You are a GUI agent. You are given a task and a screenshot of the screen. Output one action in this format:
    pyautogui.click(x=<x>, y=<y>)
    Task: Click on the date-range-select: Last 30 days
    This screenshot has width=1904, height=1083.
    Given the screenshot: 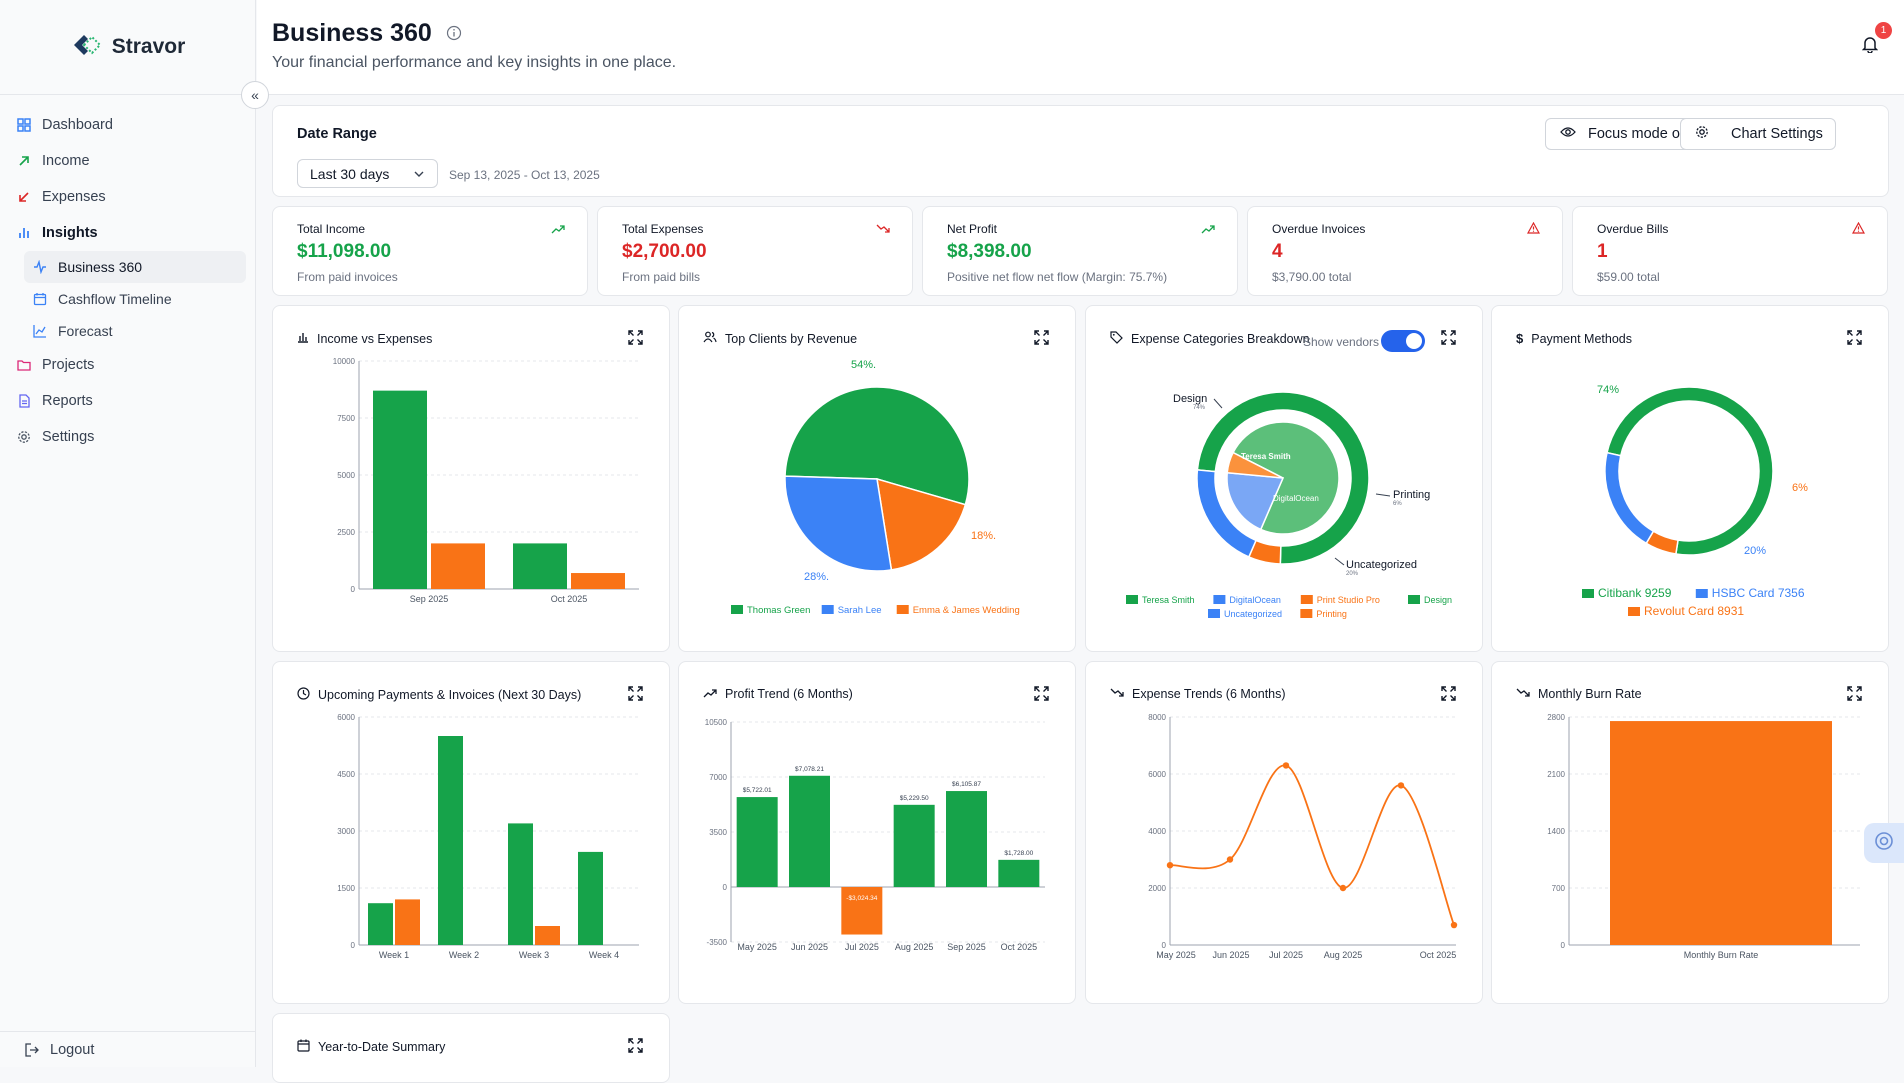 What is the action you would take?
    pyautogui.click(x=367, y=173)
    